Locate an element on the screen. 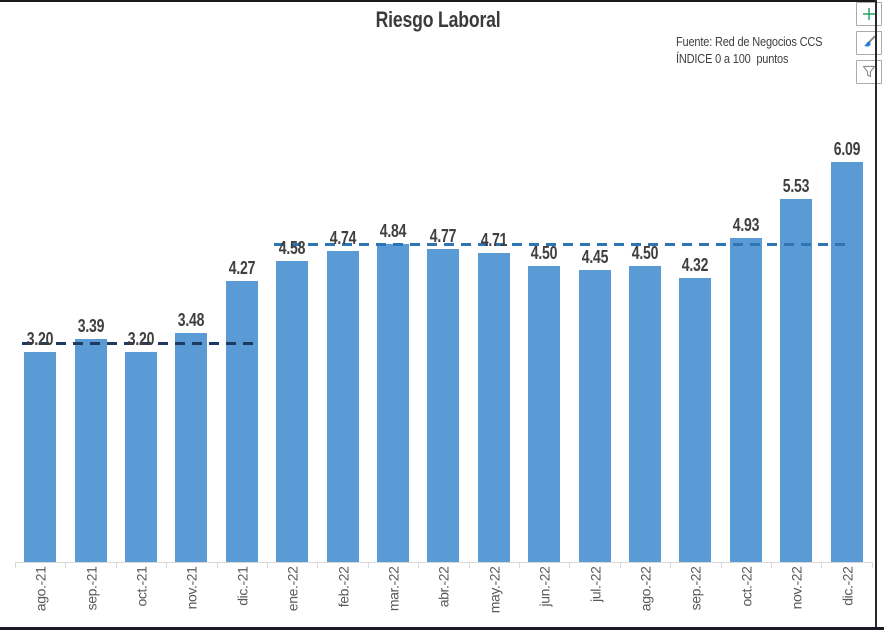  bar-ene.-22 is located at coordinates (292, 411).